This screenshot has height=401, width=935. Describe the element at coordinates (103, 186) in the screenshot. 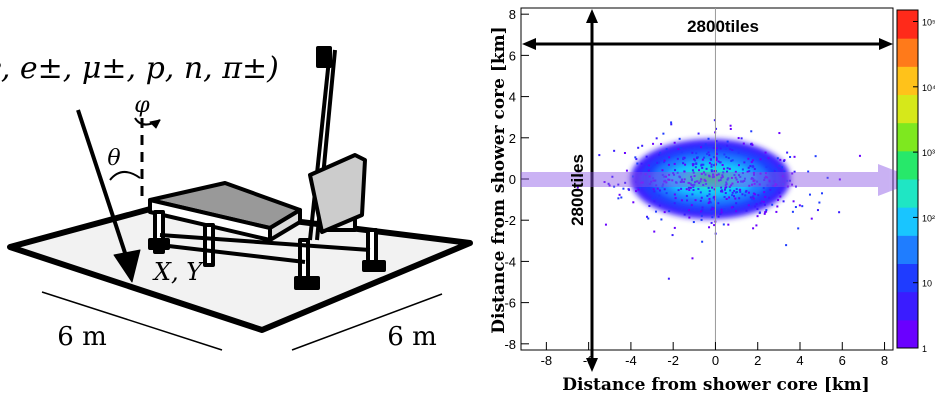

I see `incident-arrow` at that location.